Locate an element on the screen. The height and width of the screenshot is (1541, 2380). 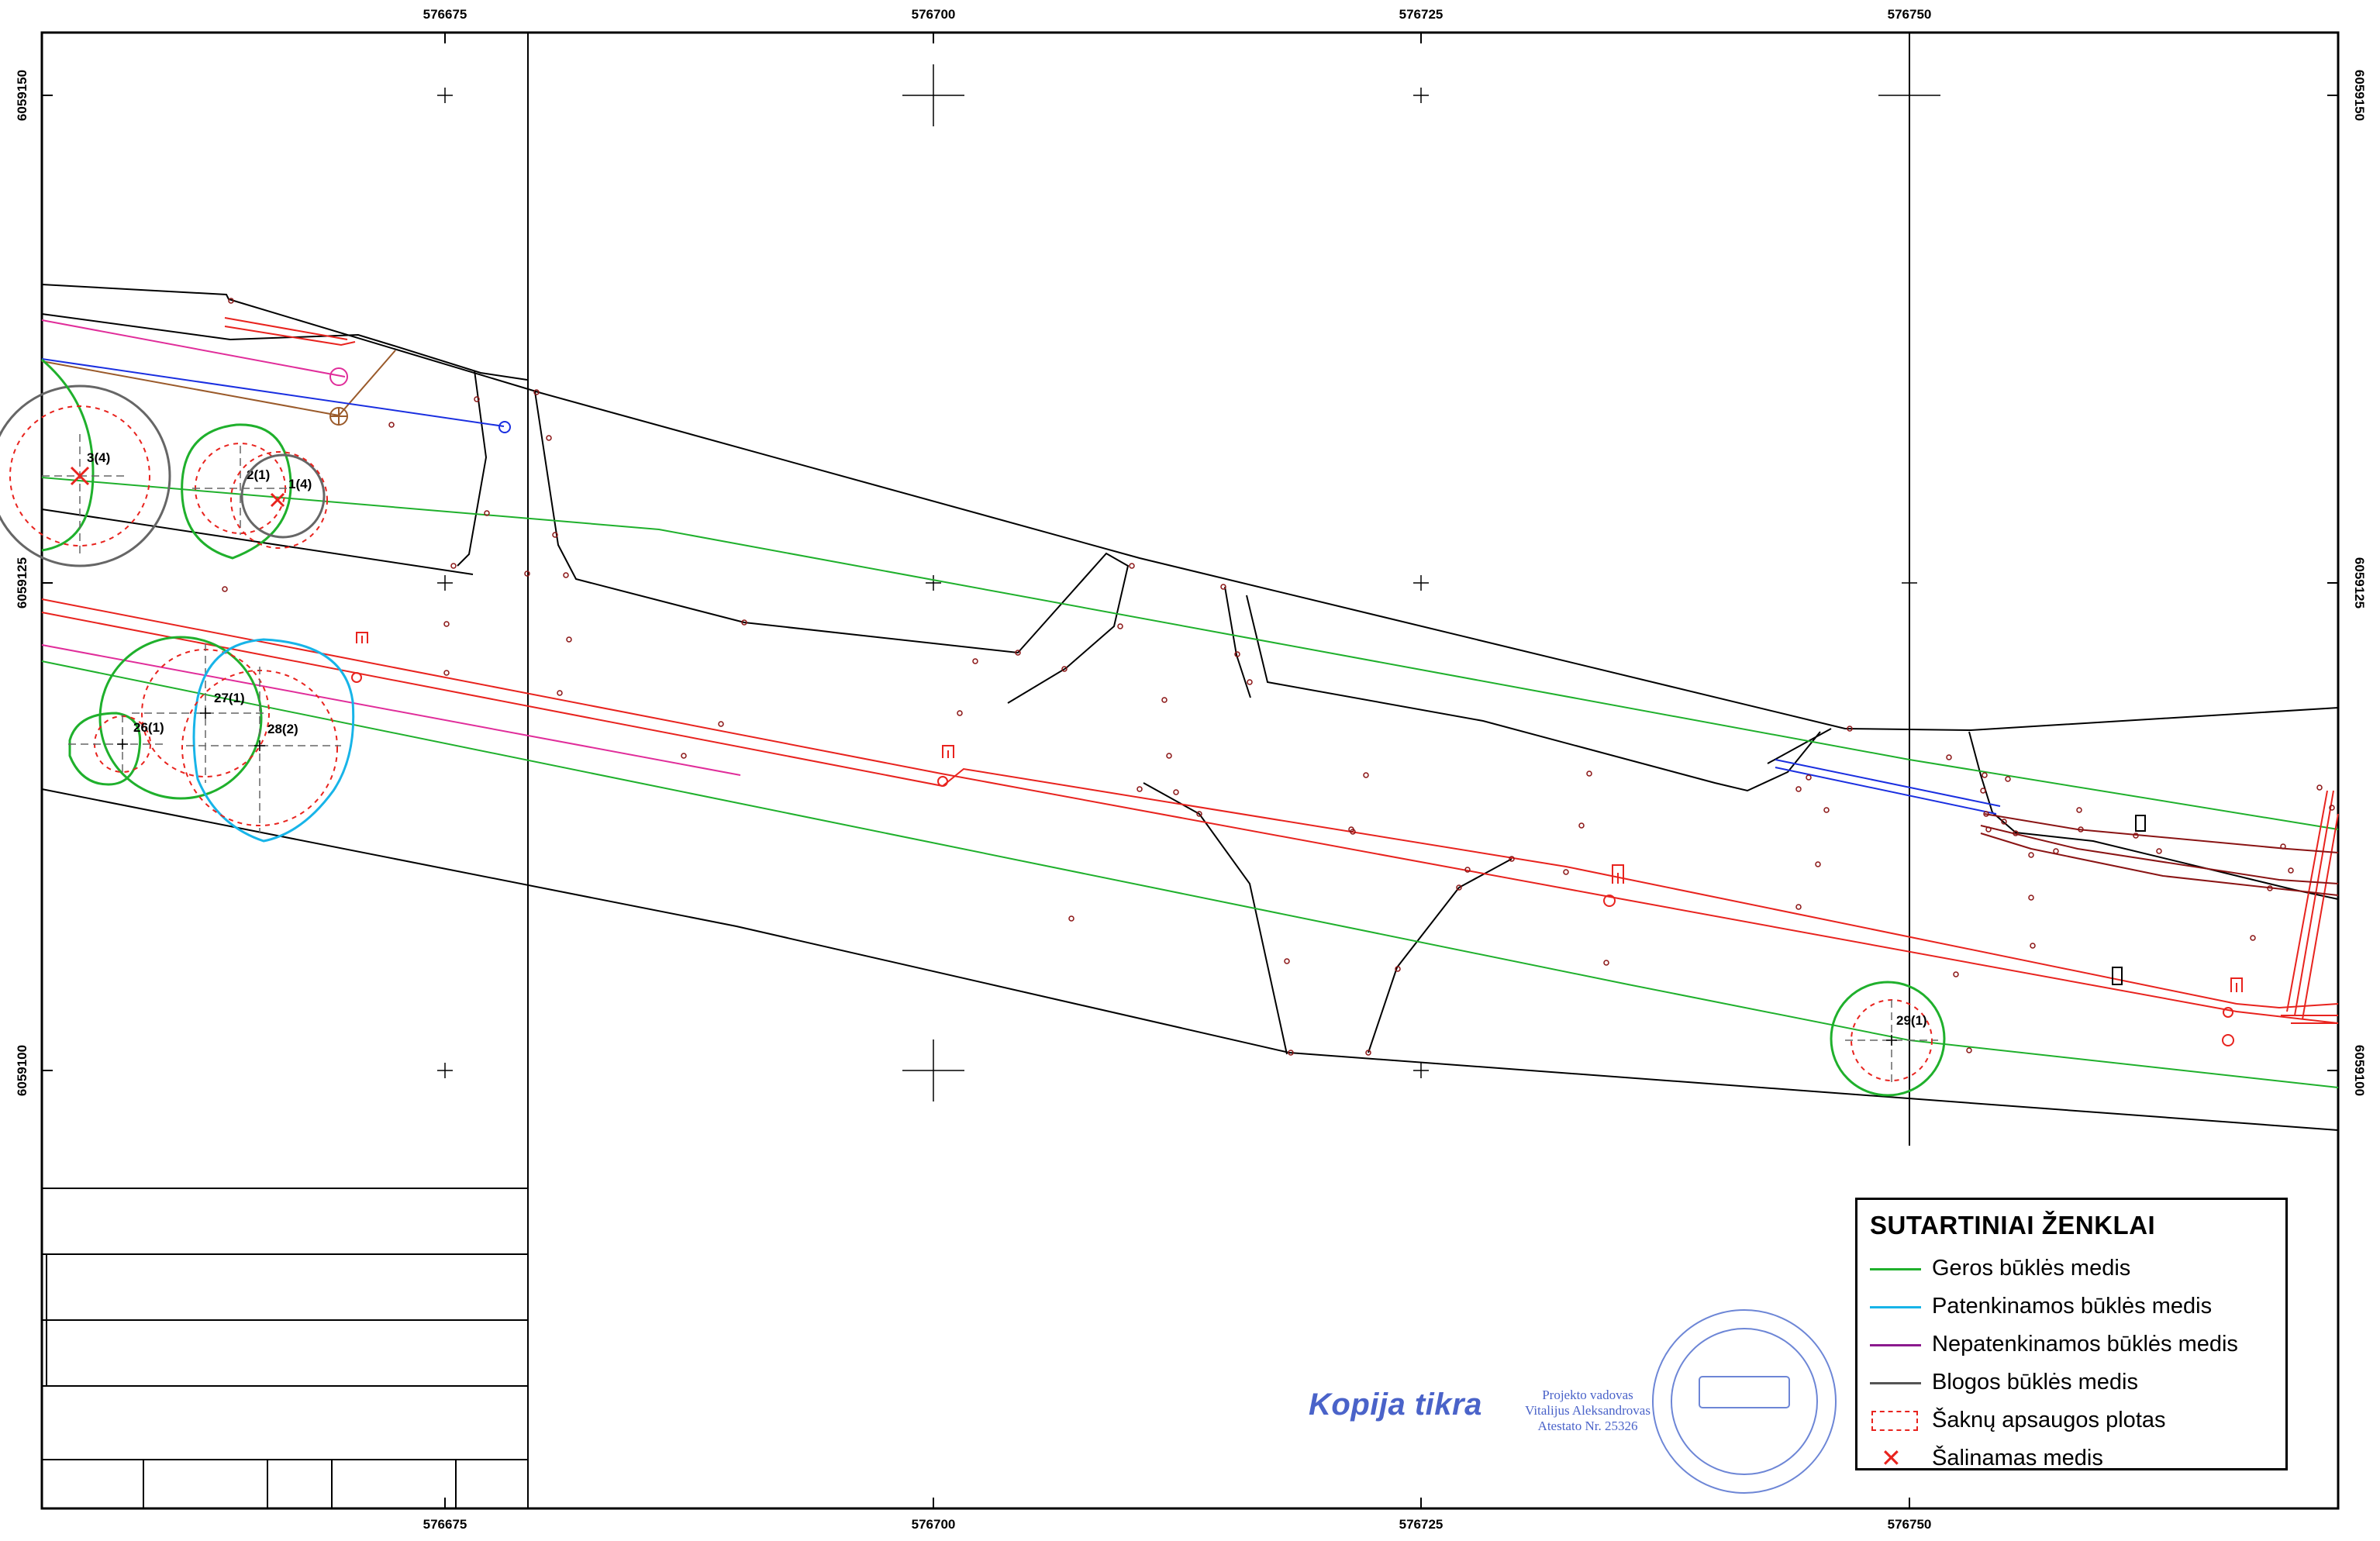
x-label-top-1: 576675 is located at coordinates (445, 14).